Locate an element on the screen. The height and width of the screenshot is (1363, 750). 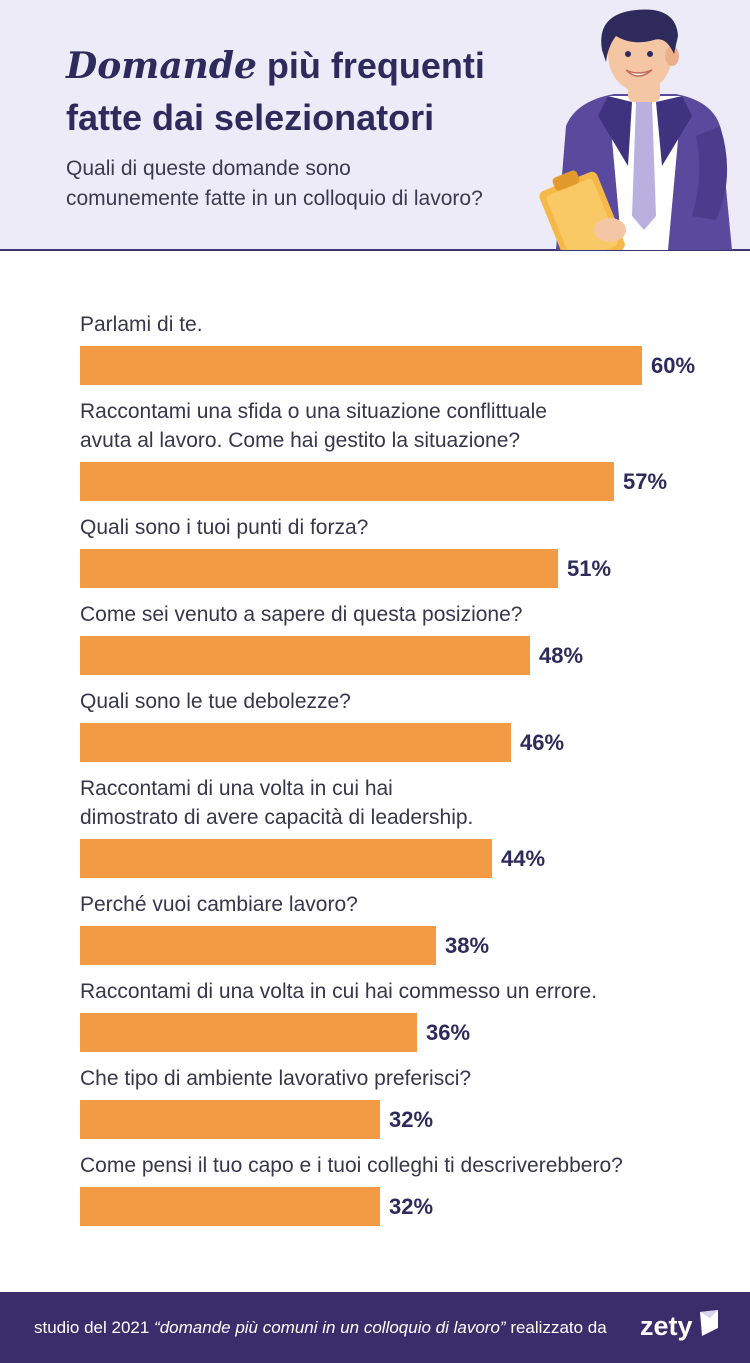
question-label-line: Quali sono le tue debolezze? is located at coordinates (215, 701).